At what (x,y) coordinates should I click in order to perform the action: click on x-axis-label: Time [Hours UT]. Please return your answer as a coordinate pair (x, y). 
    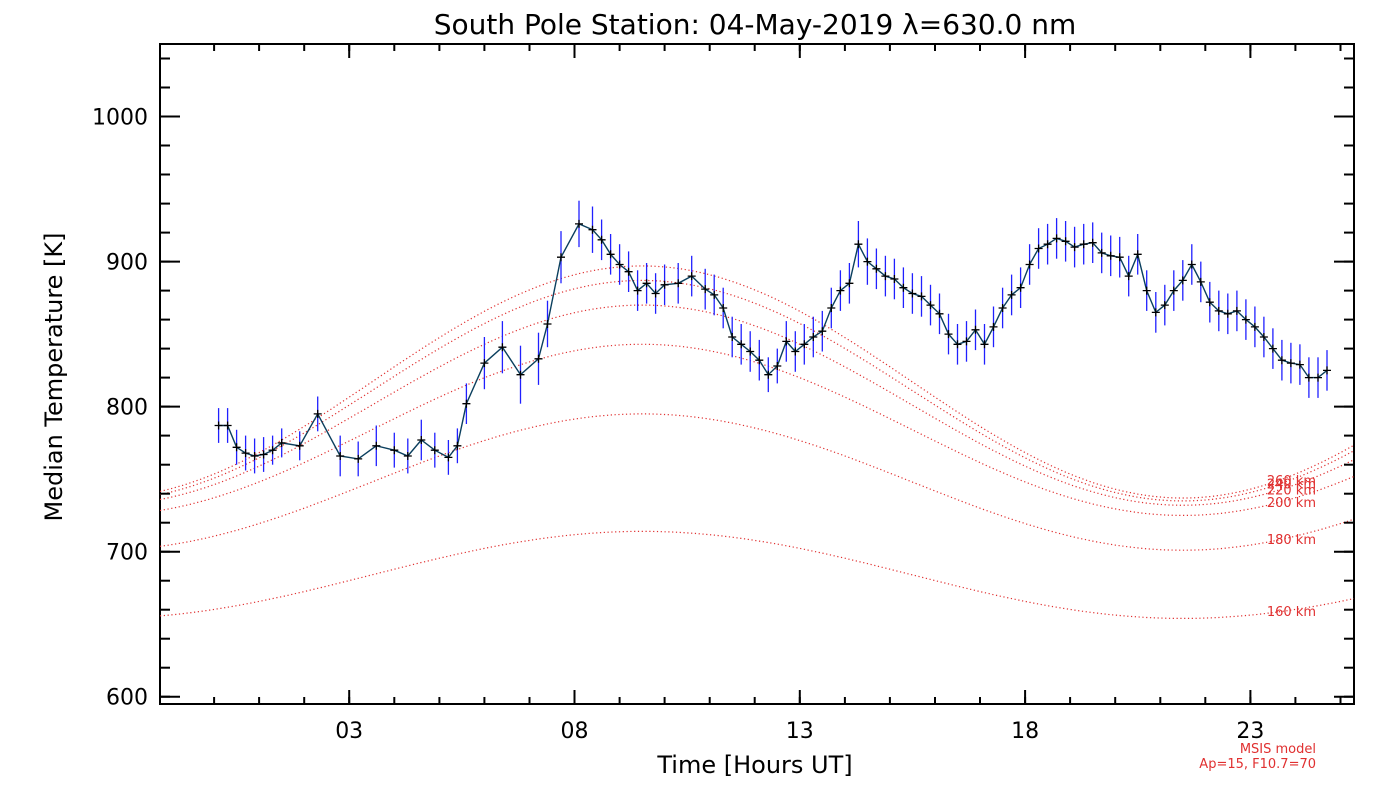
    Looking at the image, I should click on (754, 765).